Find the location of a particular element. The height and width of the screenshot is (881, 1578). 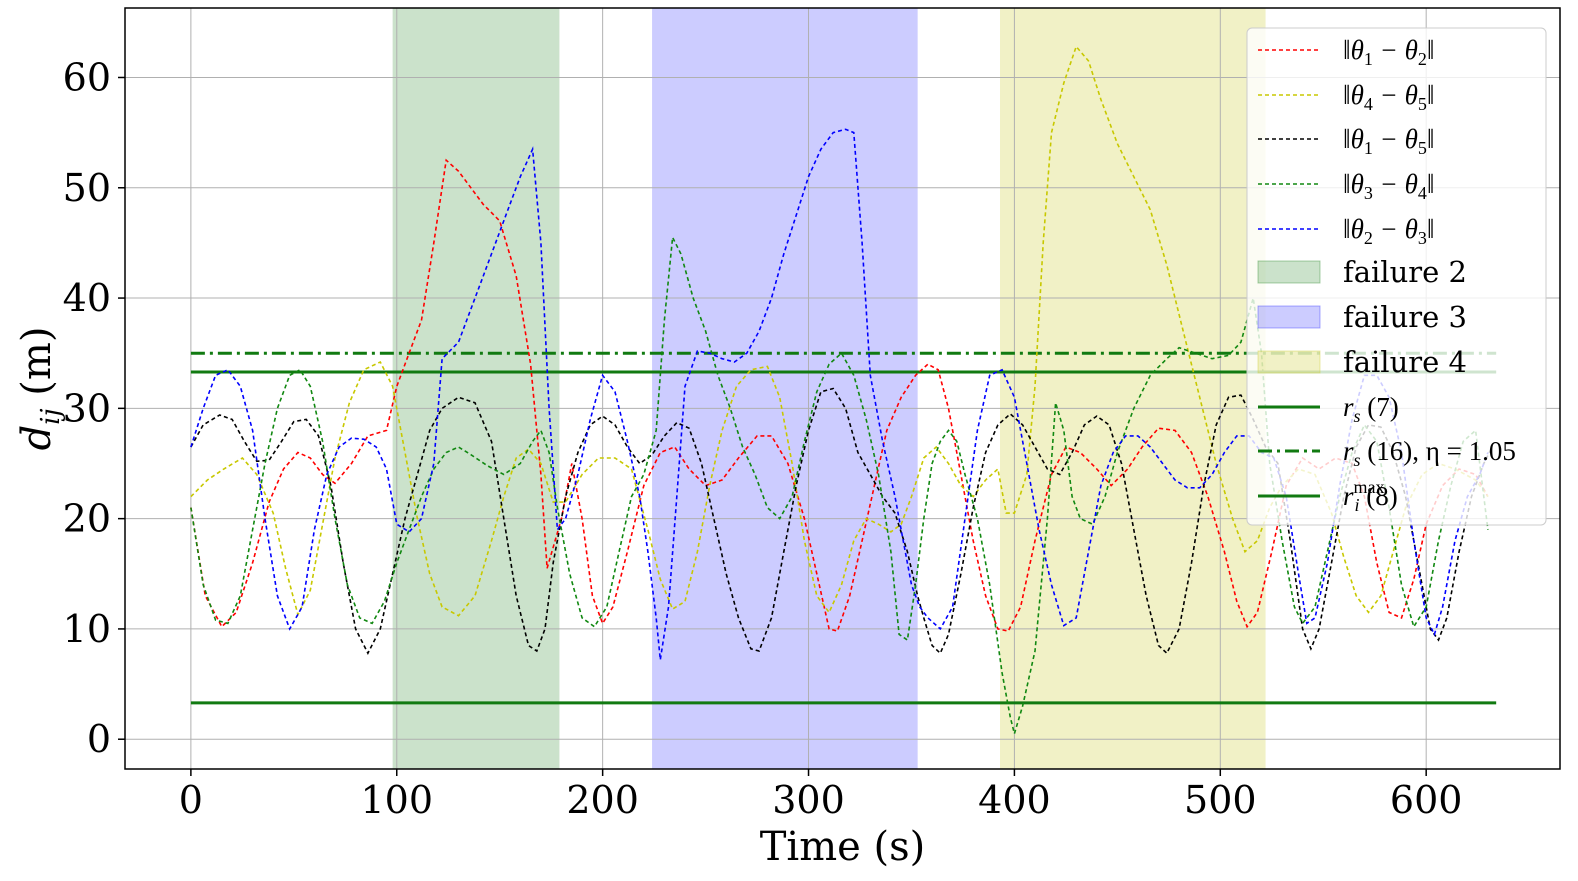

legend-entry: ‖θ3 − θ4‖ is located at coordinates (1346, 186).